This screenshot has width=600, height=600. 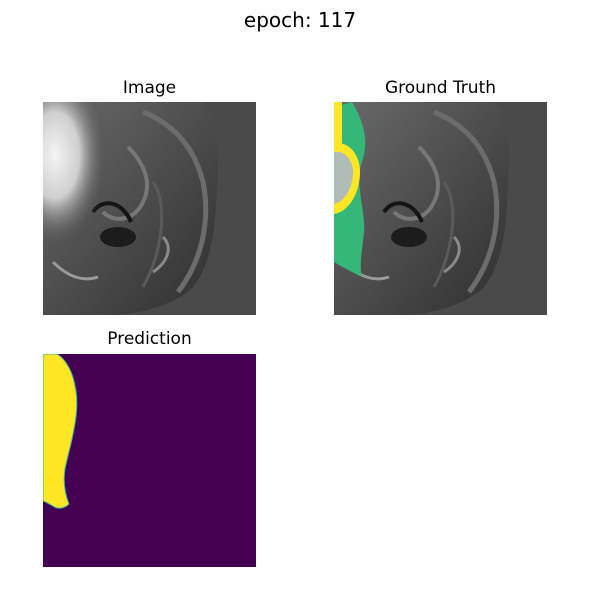 I want to click on ground-truth-panel-title: Ground Truth, so click(x=440, y=88).